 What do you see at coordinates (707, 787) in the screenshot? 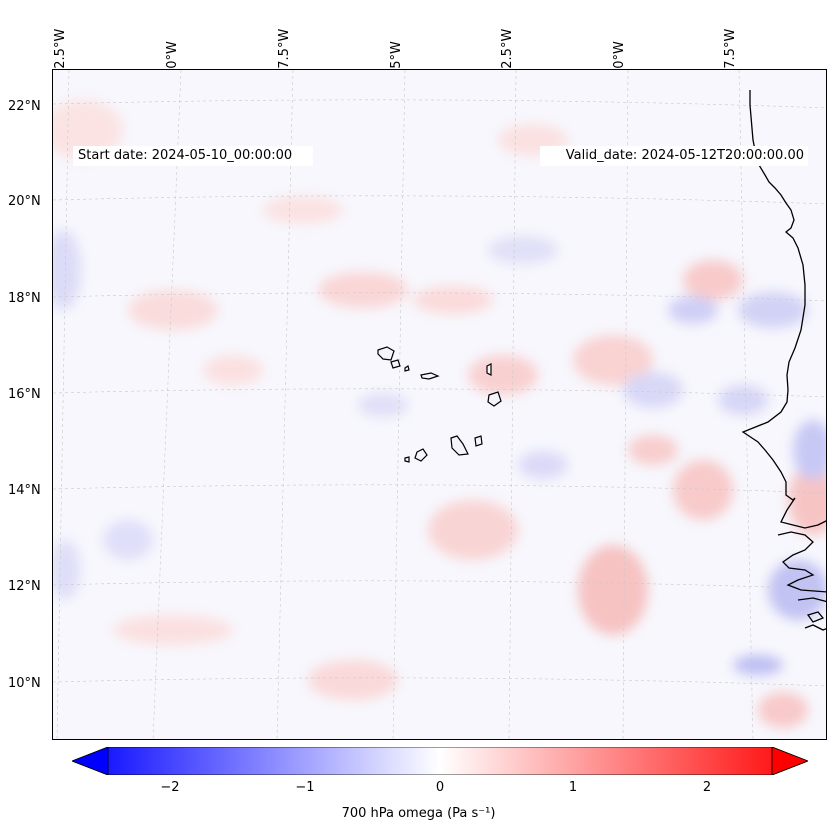
I see `cbar-tick-2: 2` at bounding box center [707, 787].